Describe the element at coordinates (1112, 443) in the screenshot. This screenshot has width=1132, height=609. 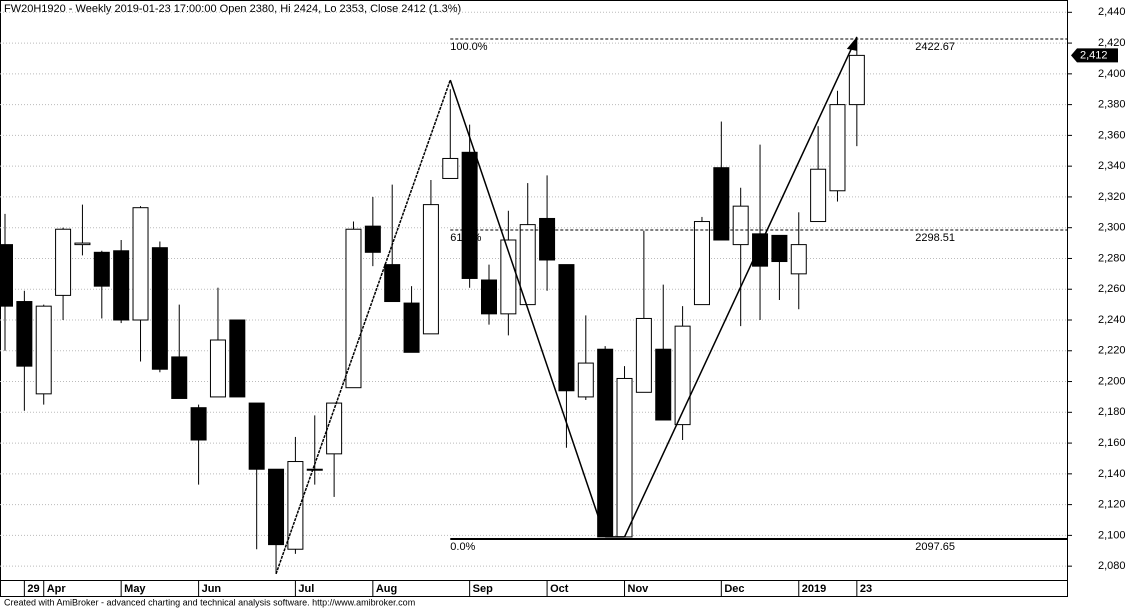
I see `y-tick-label: 2,160` at that location.